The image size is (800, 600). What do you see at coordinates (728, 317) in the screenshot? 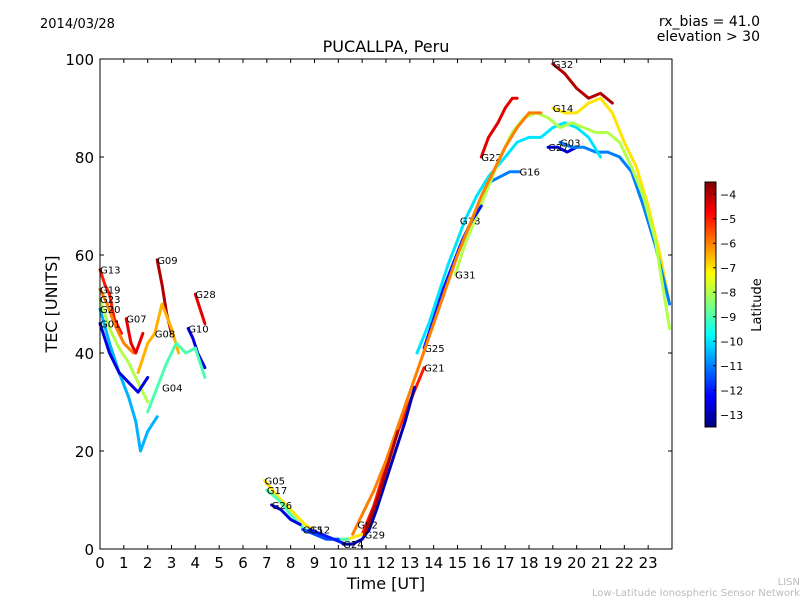
I see `colorbar-tick-label: −9` at bounding box center [728, 317].